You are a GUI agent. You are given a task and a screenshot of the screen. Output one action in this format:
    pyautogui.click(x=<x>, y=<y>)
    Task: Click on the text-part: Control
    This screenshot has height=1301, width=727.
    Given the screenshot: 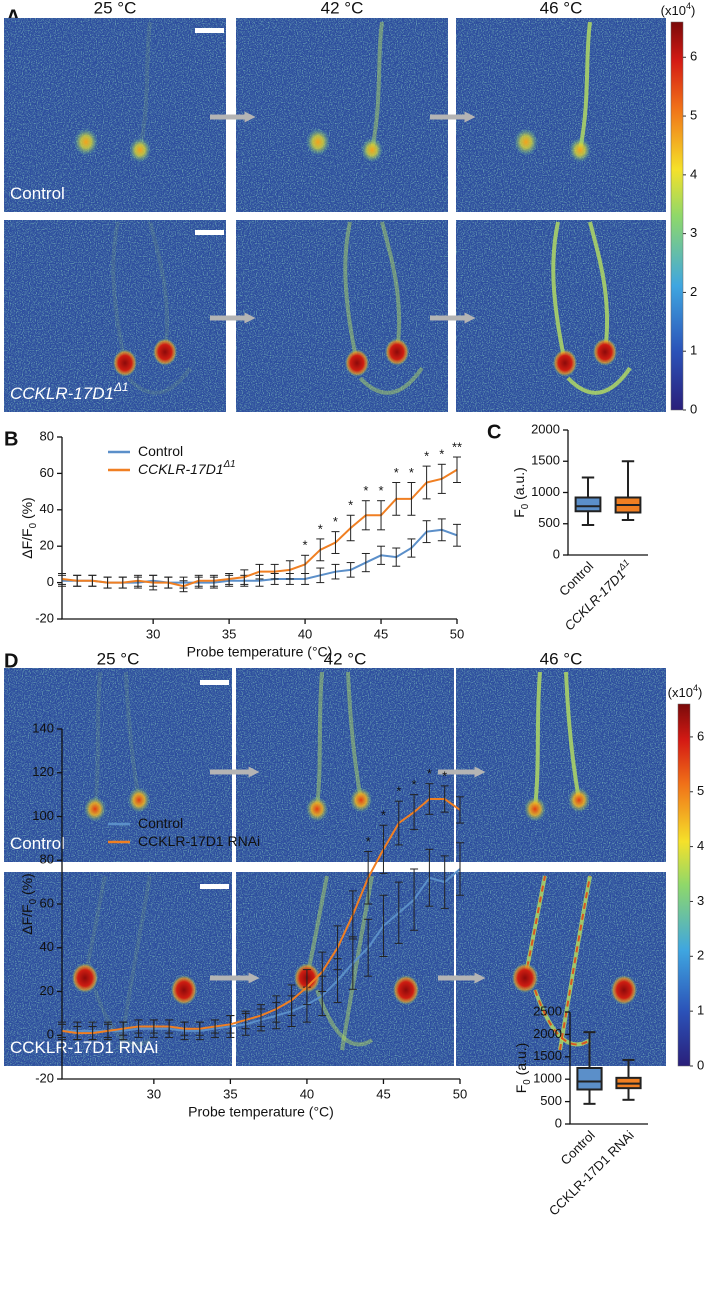 What is the action you would take?
    pyautogui.click(x=37, y=843)
    